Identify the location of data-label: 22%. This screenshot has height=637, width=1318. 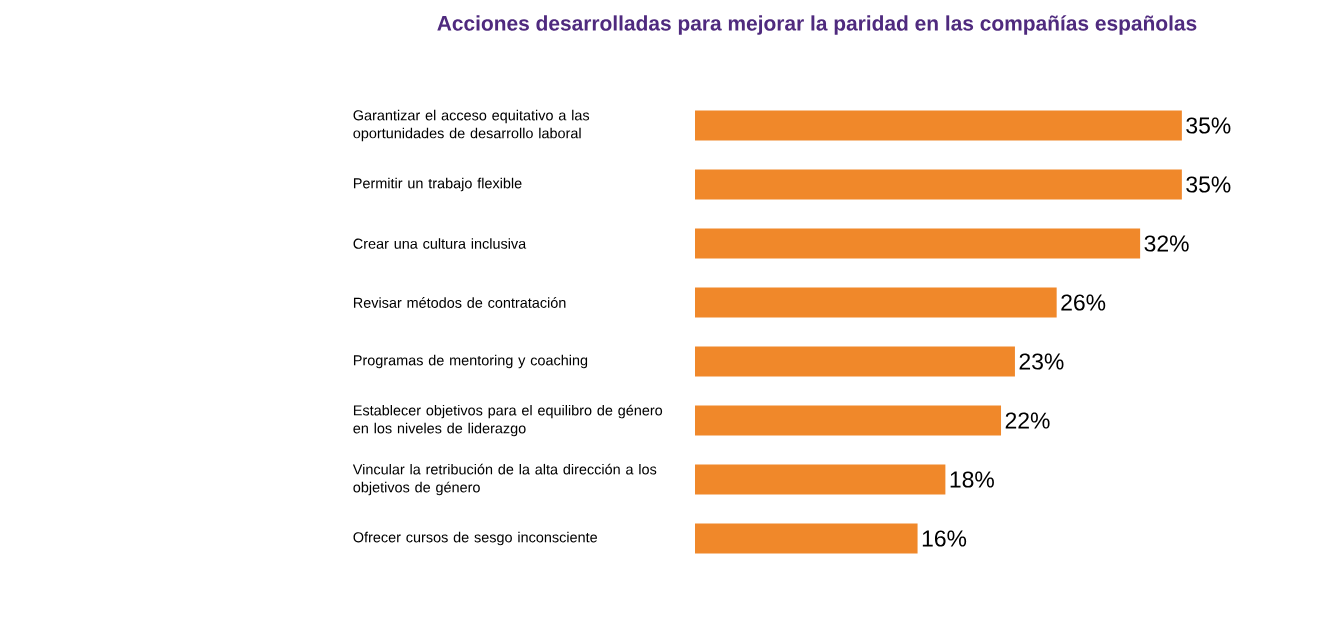
(1027, 420).